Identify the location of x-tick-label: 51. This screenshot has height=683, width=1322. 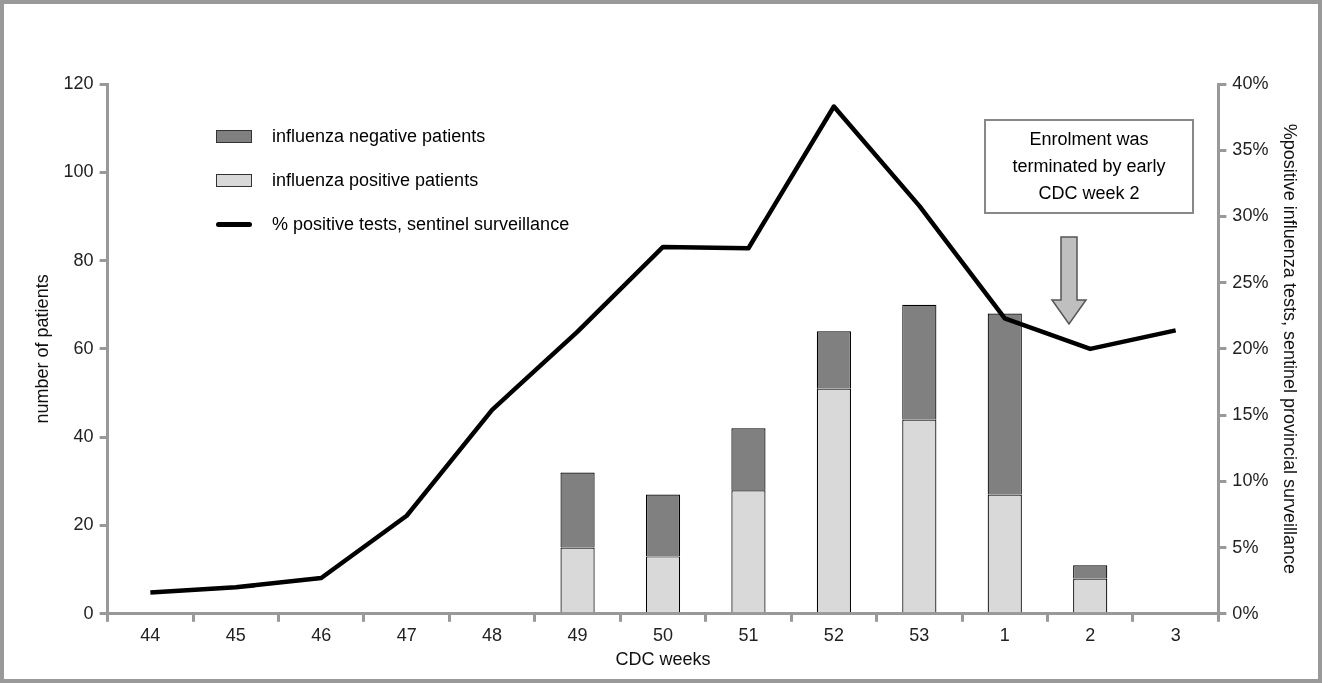
(748, 634).